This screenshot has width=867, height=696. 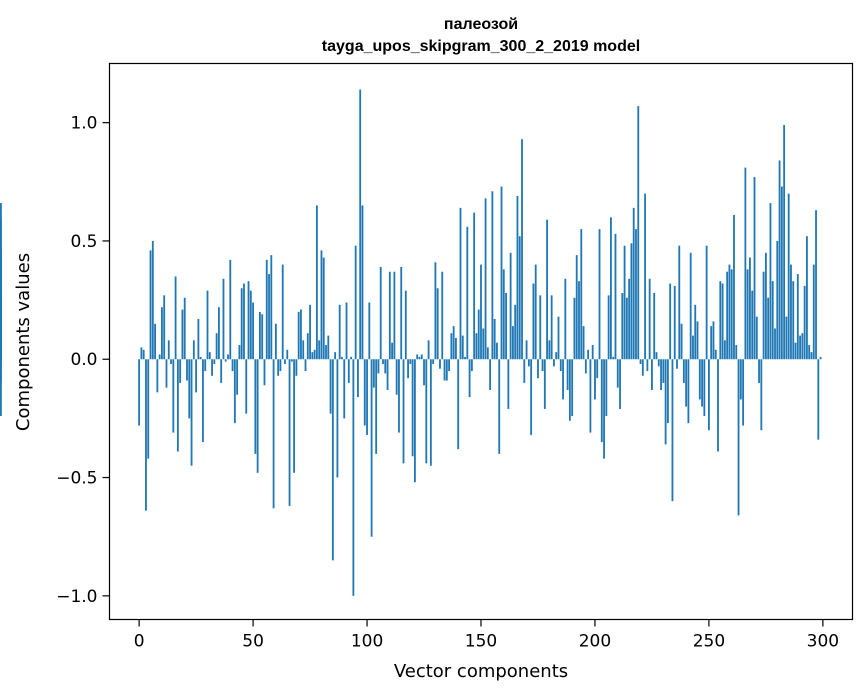 What do you see at coordinates (481, 671) in the screenshot?
I see `x-axis-label: Vector components` at bounding box center [481, 671].